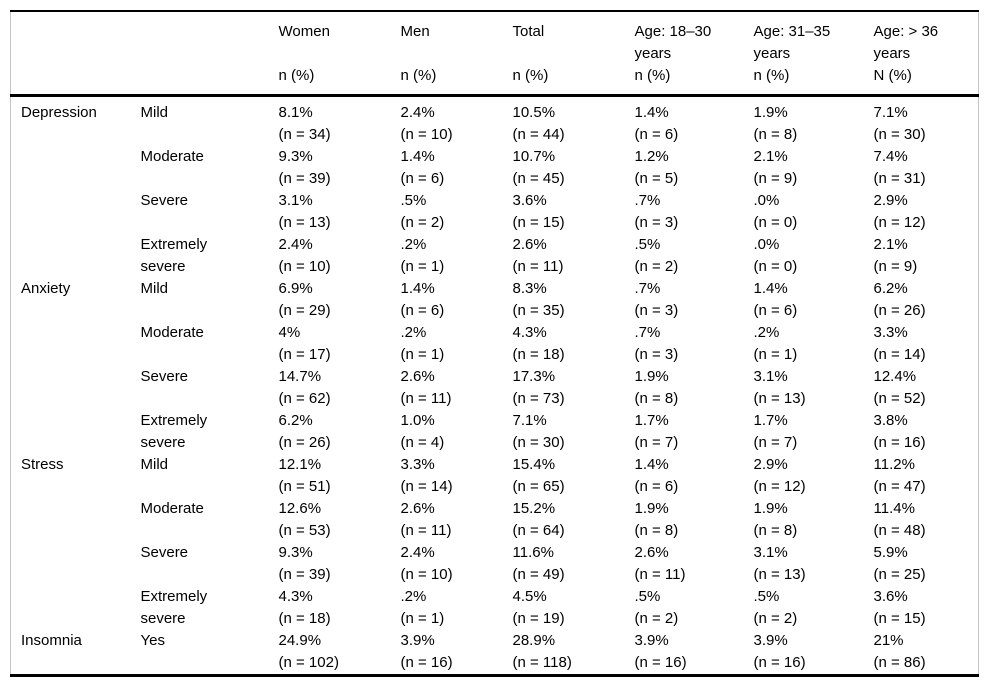  What do you see at coordinates (538, 530) in the screenshot?
I see `count-value: (n = 64)` at bounding box center [538, 530].